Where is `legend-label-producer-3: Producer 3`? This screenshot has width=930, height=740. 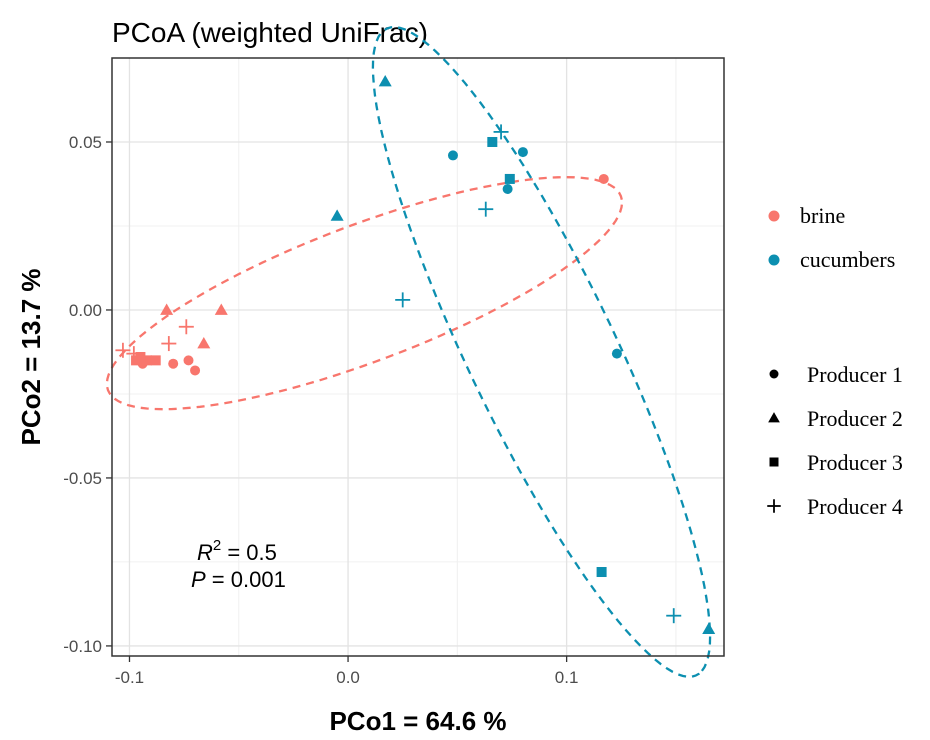
legend-label-producer-3: Producer 3 is located at coordinates (855, 462).